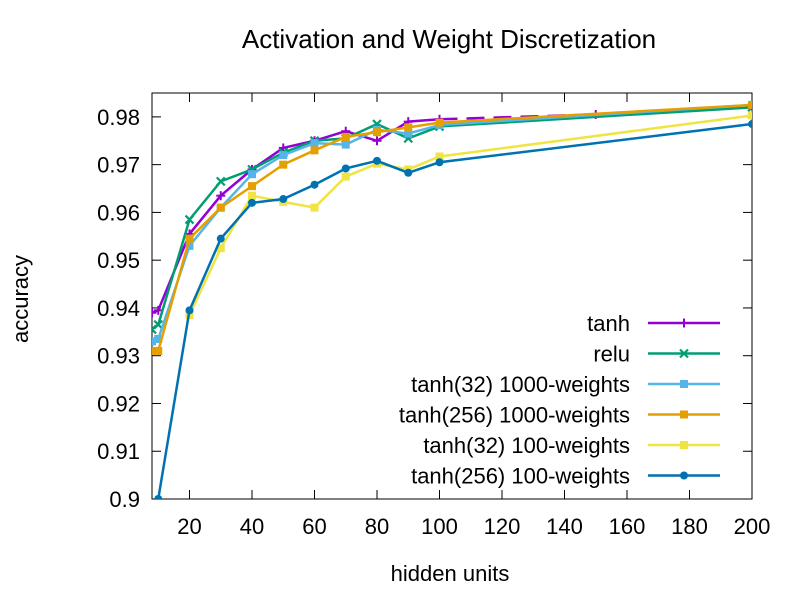 The height and width of the screenshot is (600, 800). What do you see at coordinates (564, 526) in the screenshot?
I see `x-tick-label: 140` at bounding box center [564, 526].